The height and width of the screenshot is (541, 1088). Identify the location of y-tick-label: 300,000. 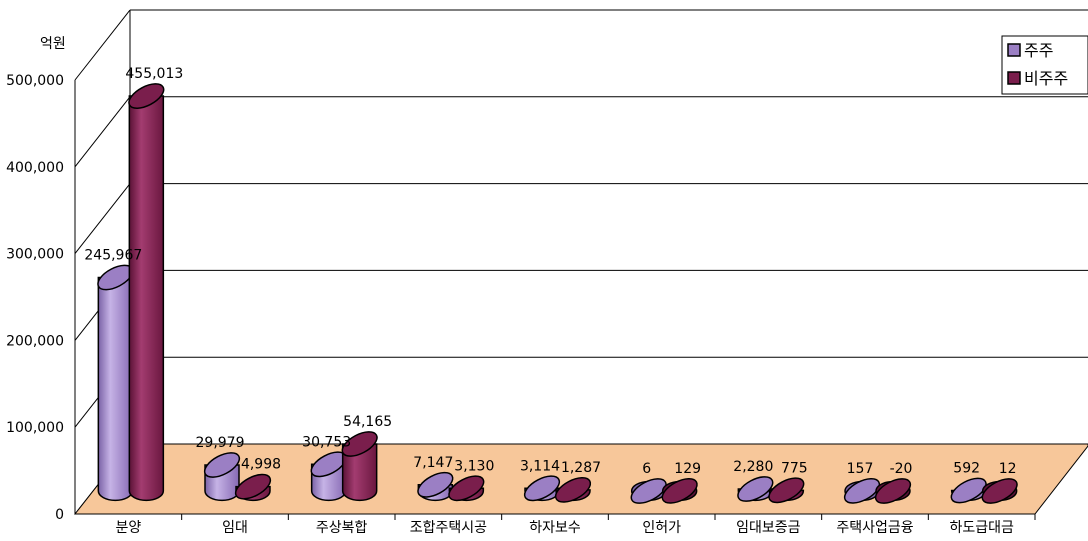
(35, 255).